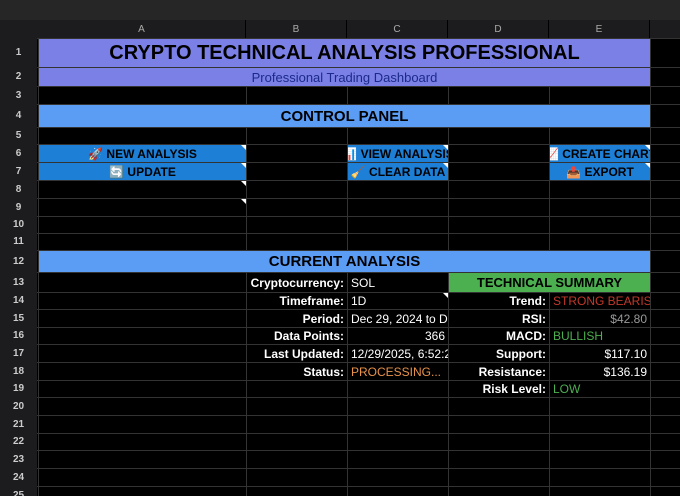 This screenshot has width=680, height=496. Describe the element at coordinates (18, 282) in the screenshot. I see `row-number: 13` at that location.